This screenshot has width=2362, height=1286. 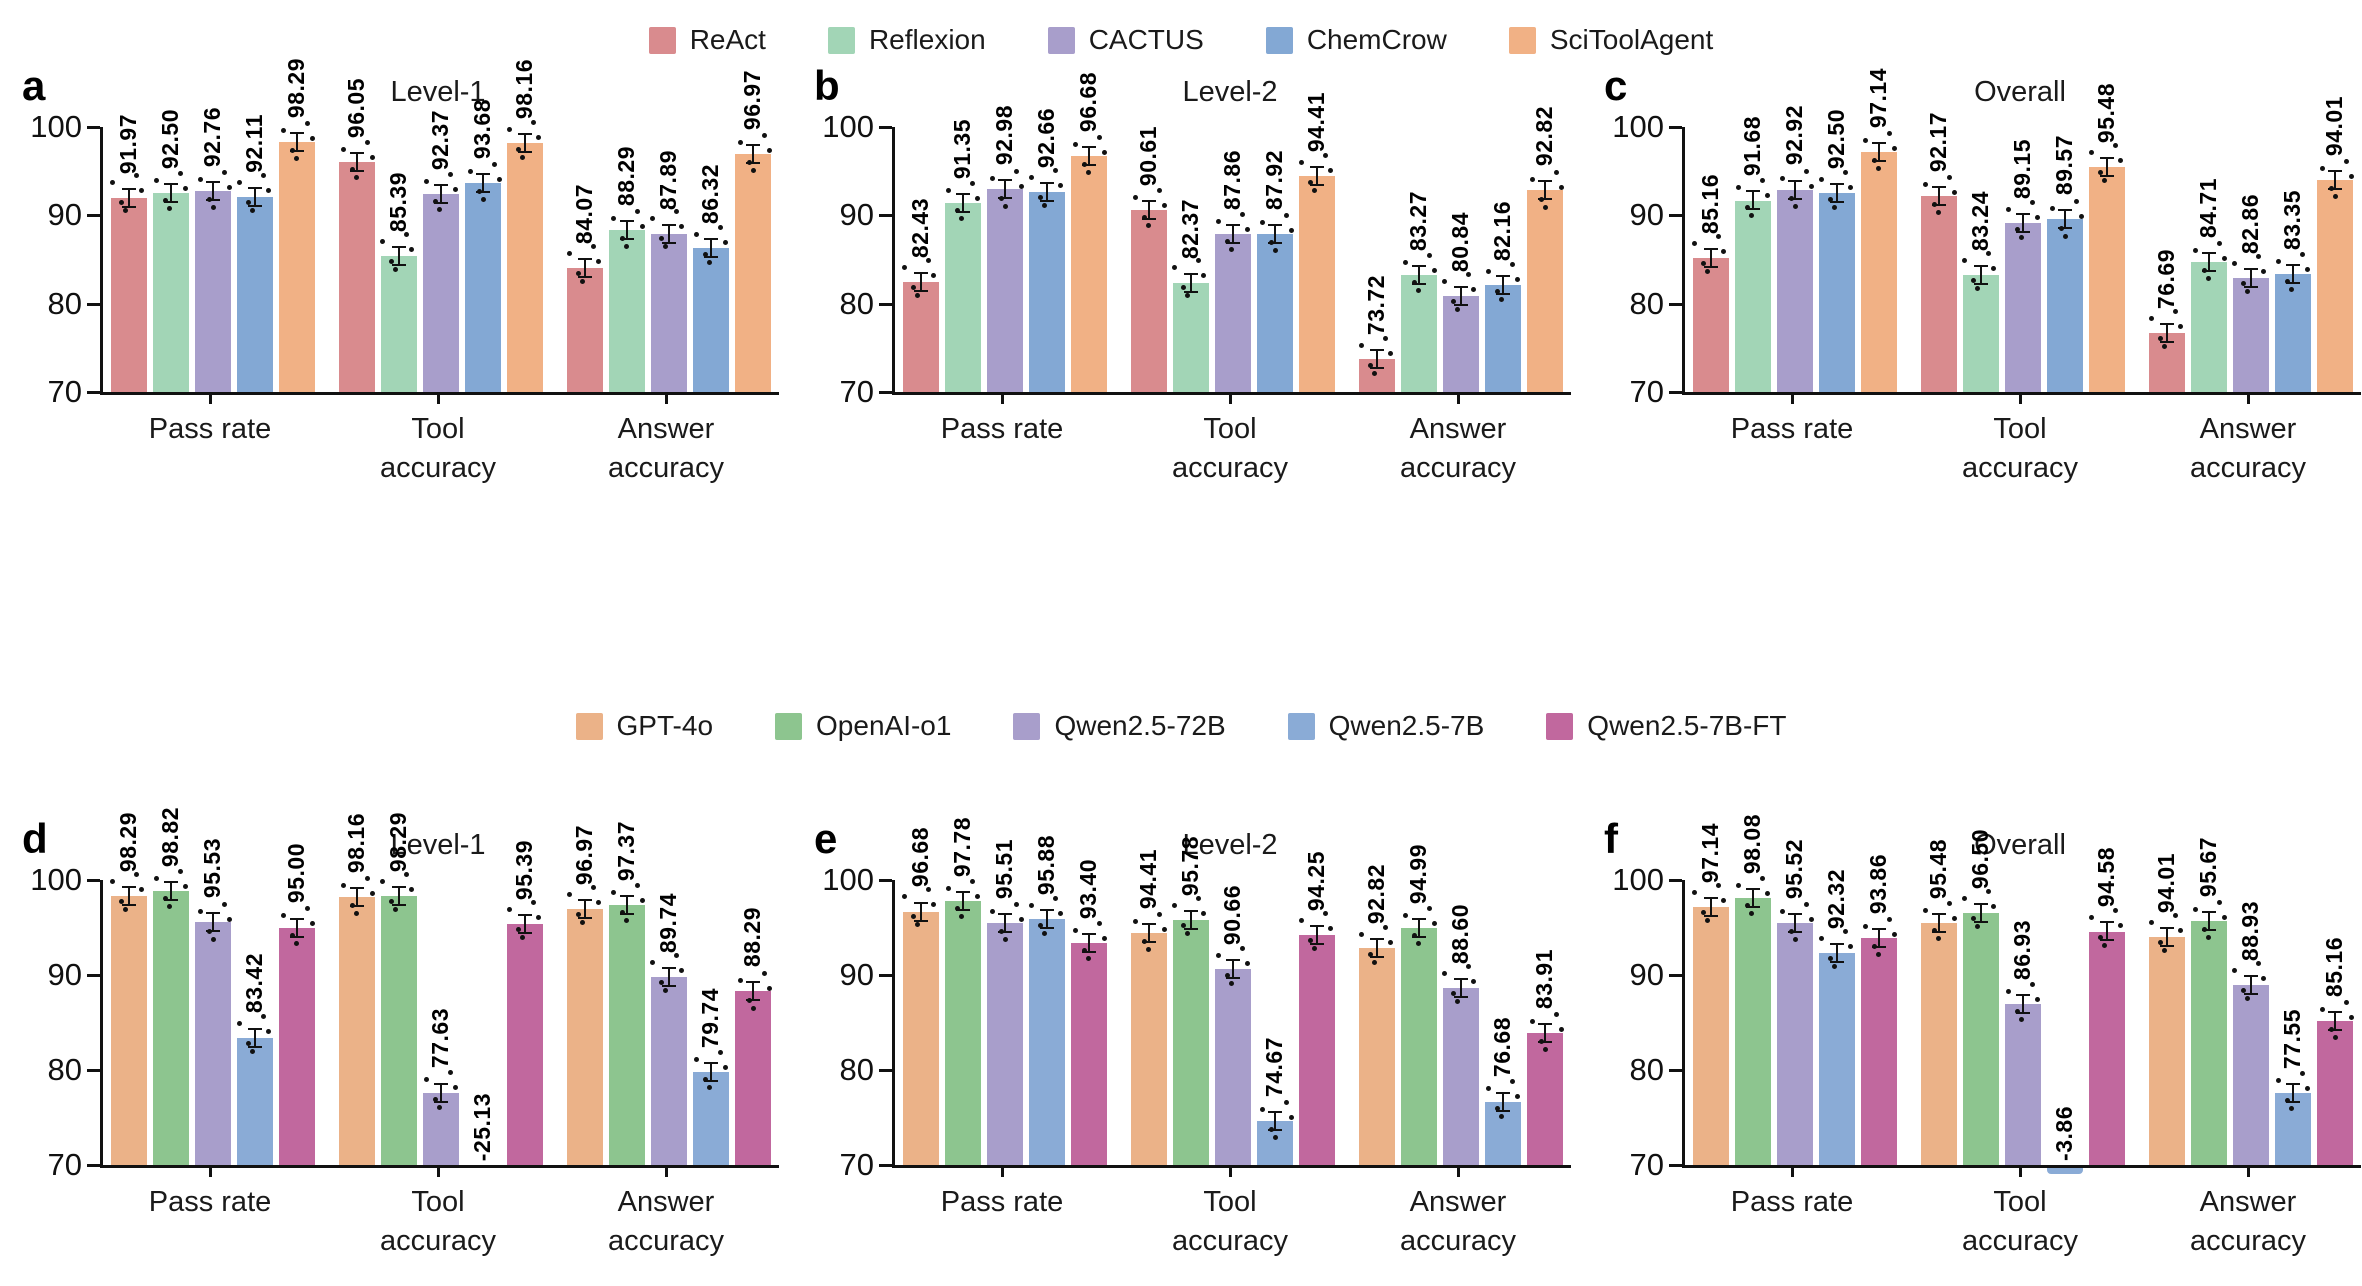 What do you see at coordinates (2065, 305) in the screenshot?
I see `bar-chemcrow-tool-accuracy` at bounding box center [2065, 305].